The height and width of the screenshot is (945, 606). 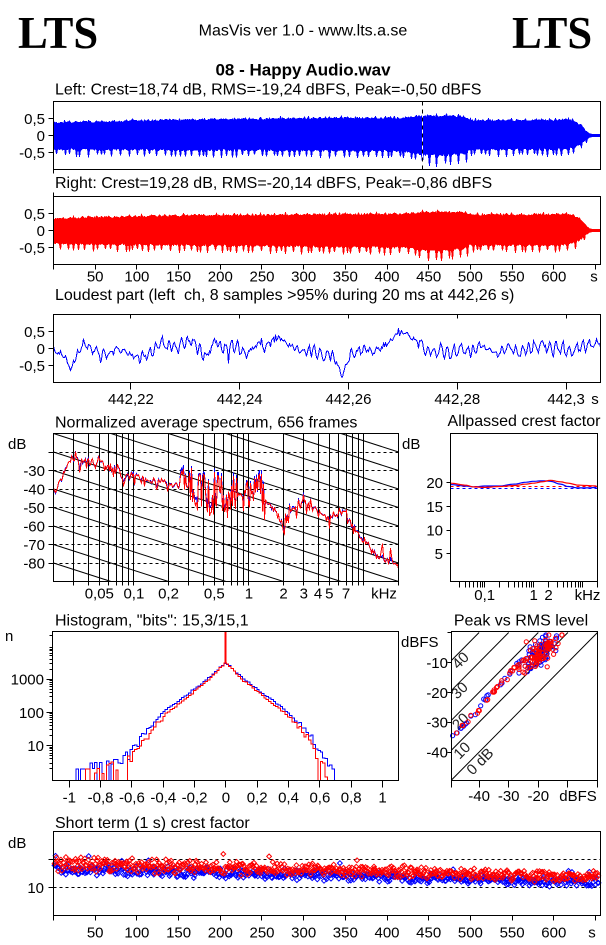 I want to click on svg-text: 0,6, so click(x=319, y=798).